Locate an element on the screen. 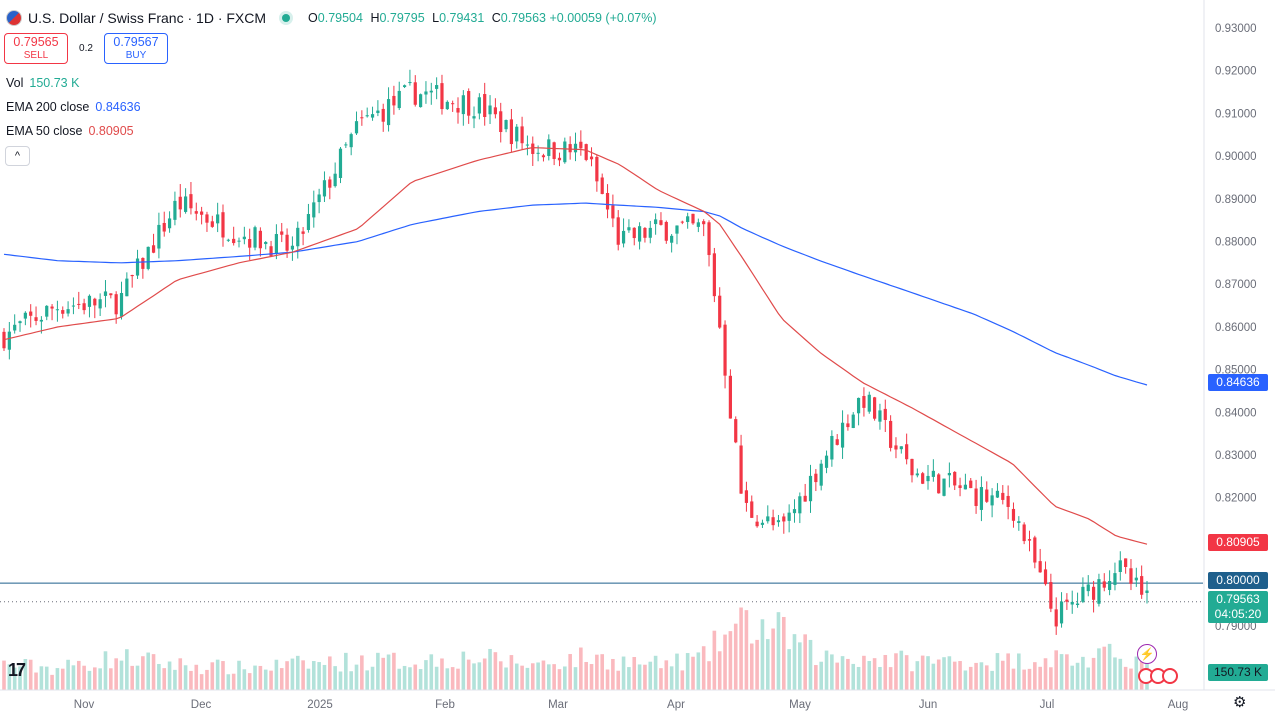  lightning-icon: ⚡ is located at coordinates (1147, 654).